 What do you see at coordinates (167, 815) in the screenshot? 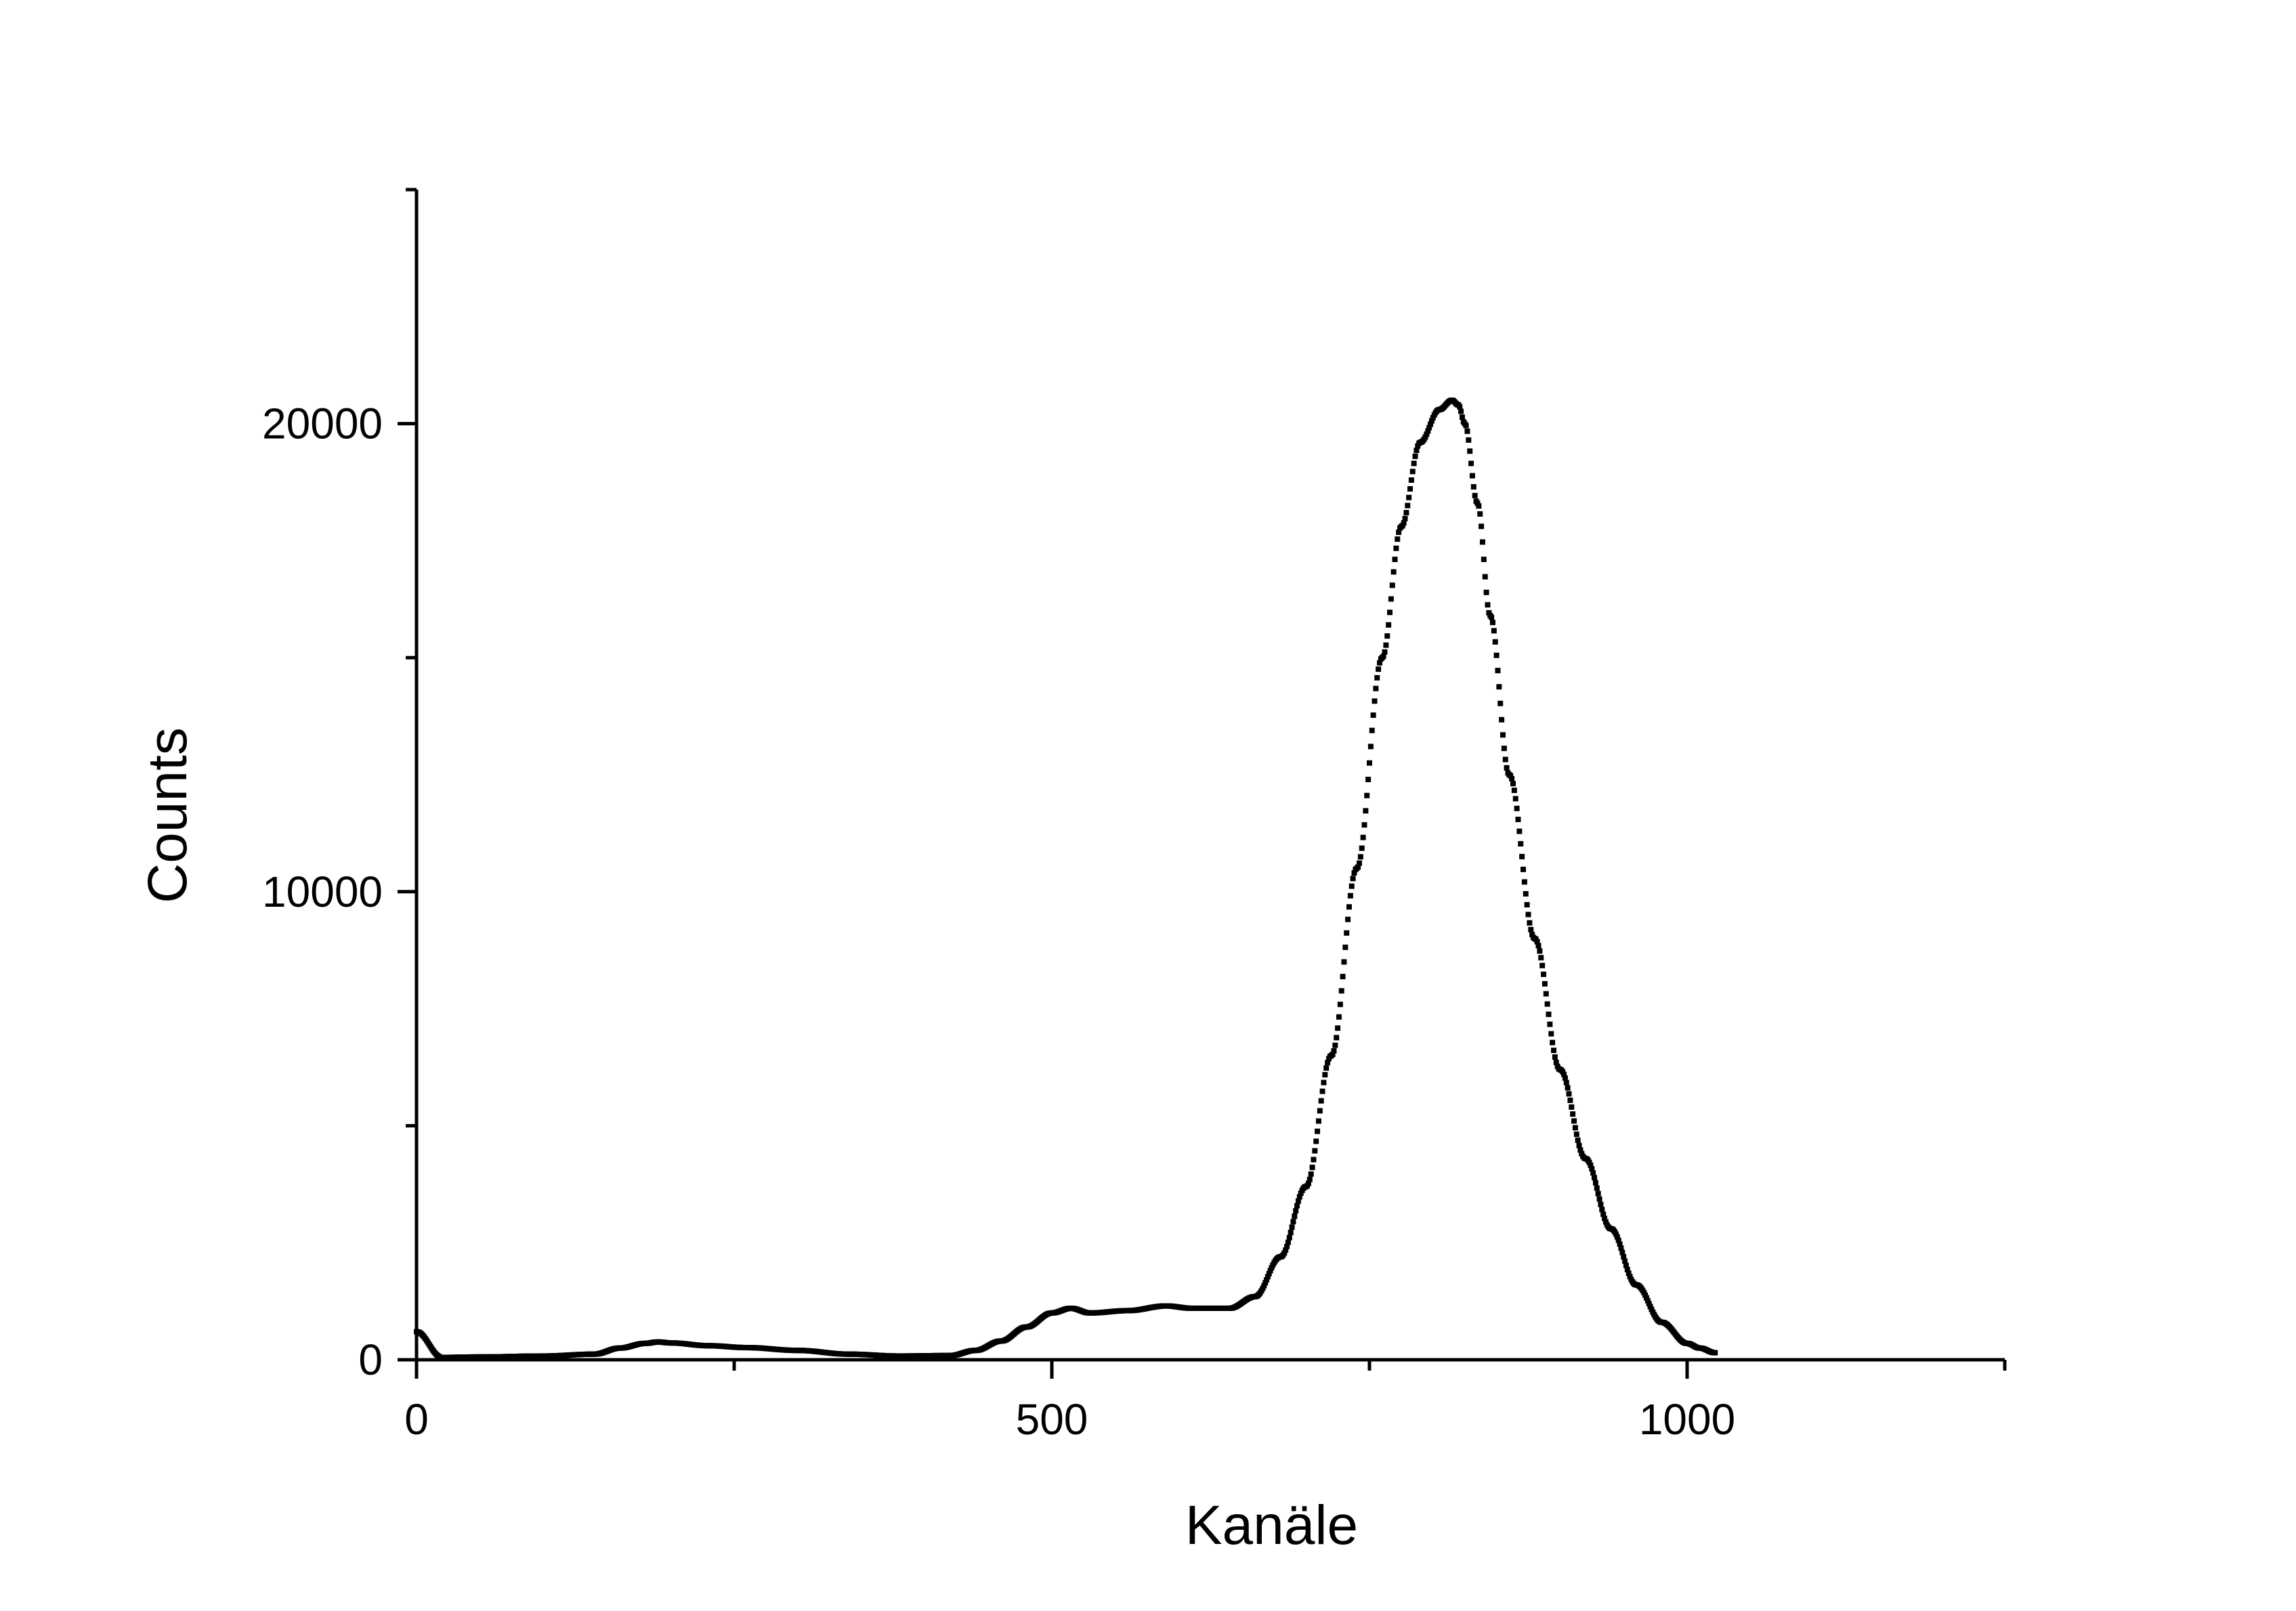
I see `y-axis-title: Counts` at bounding box center [167, 815].